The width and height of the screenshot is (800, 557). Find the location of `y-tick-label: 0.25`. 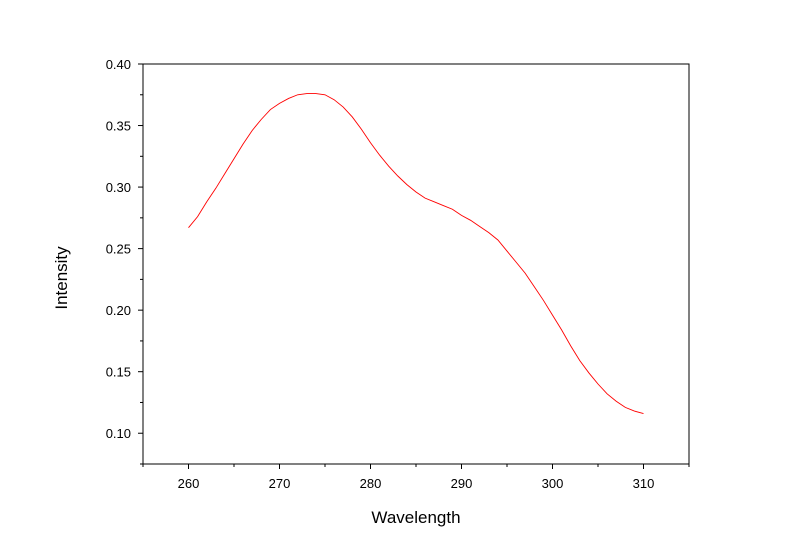

y-tick-label: 0.25 is located at coordinates (118, 249).